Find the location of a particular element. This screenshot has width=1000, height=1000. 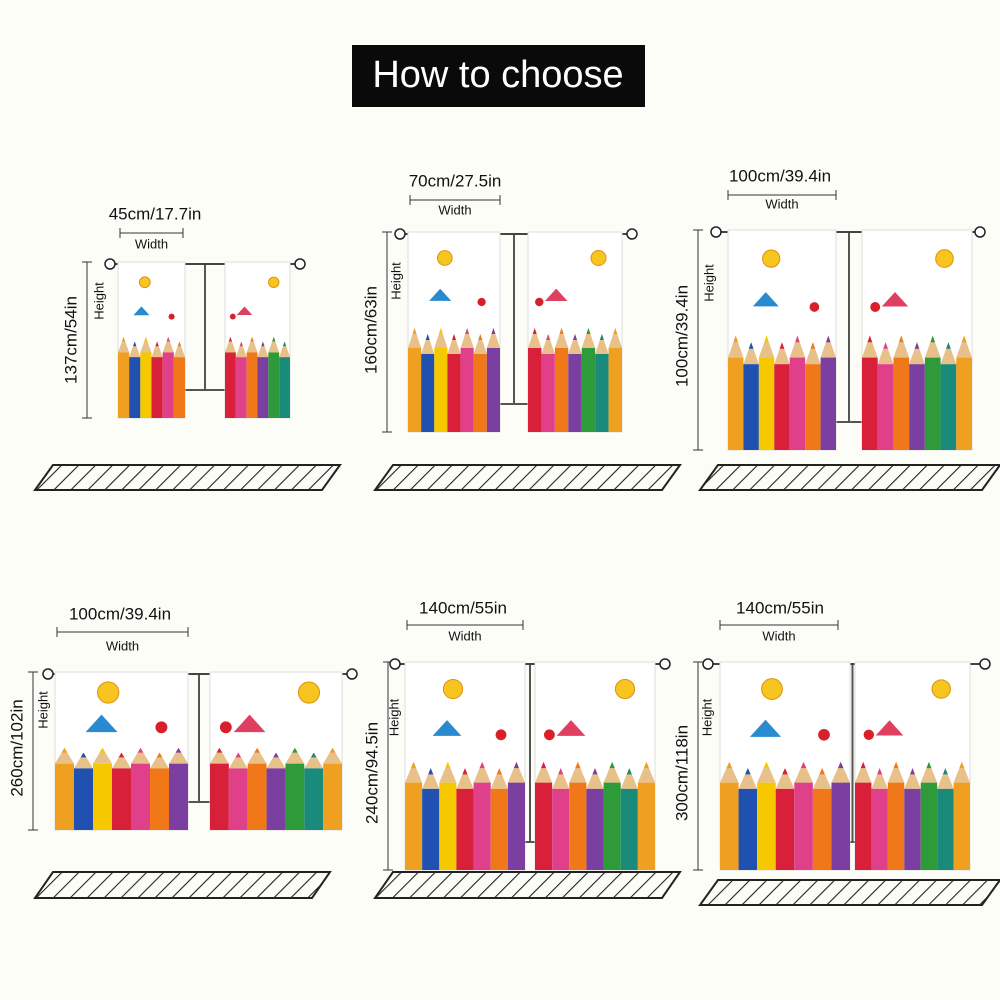

height-label: 160cm/63in is located at coordinates (370, 330).